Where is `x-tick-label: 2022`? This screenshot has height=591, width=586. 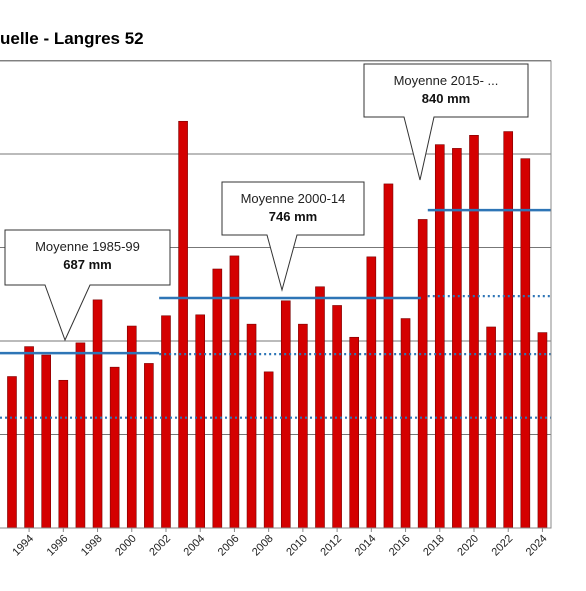 x-tick-label: 2022 is located at coordinates (503, 546).